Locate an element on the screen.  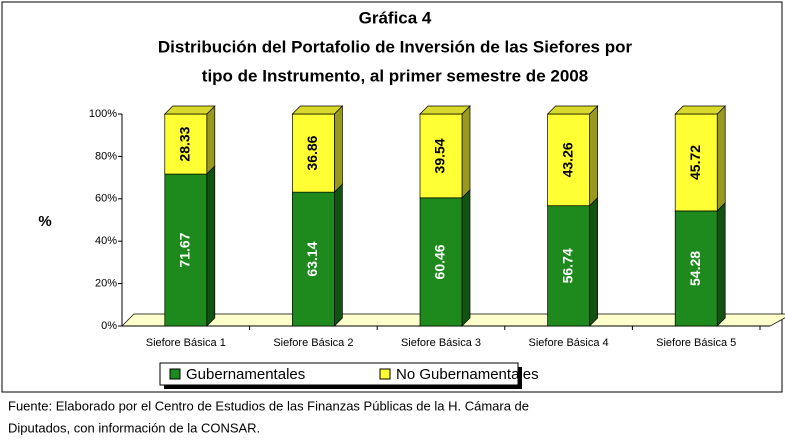
x-tick-label: Siefore Básica 2 is located at coordinates (313, 343).